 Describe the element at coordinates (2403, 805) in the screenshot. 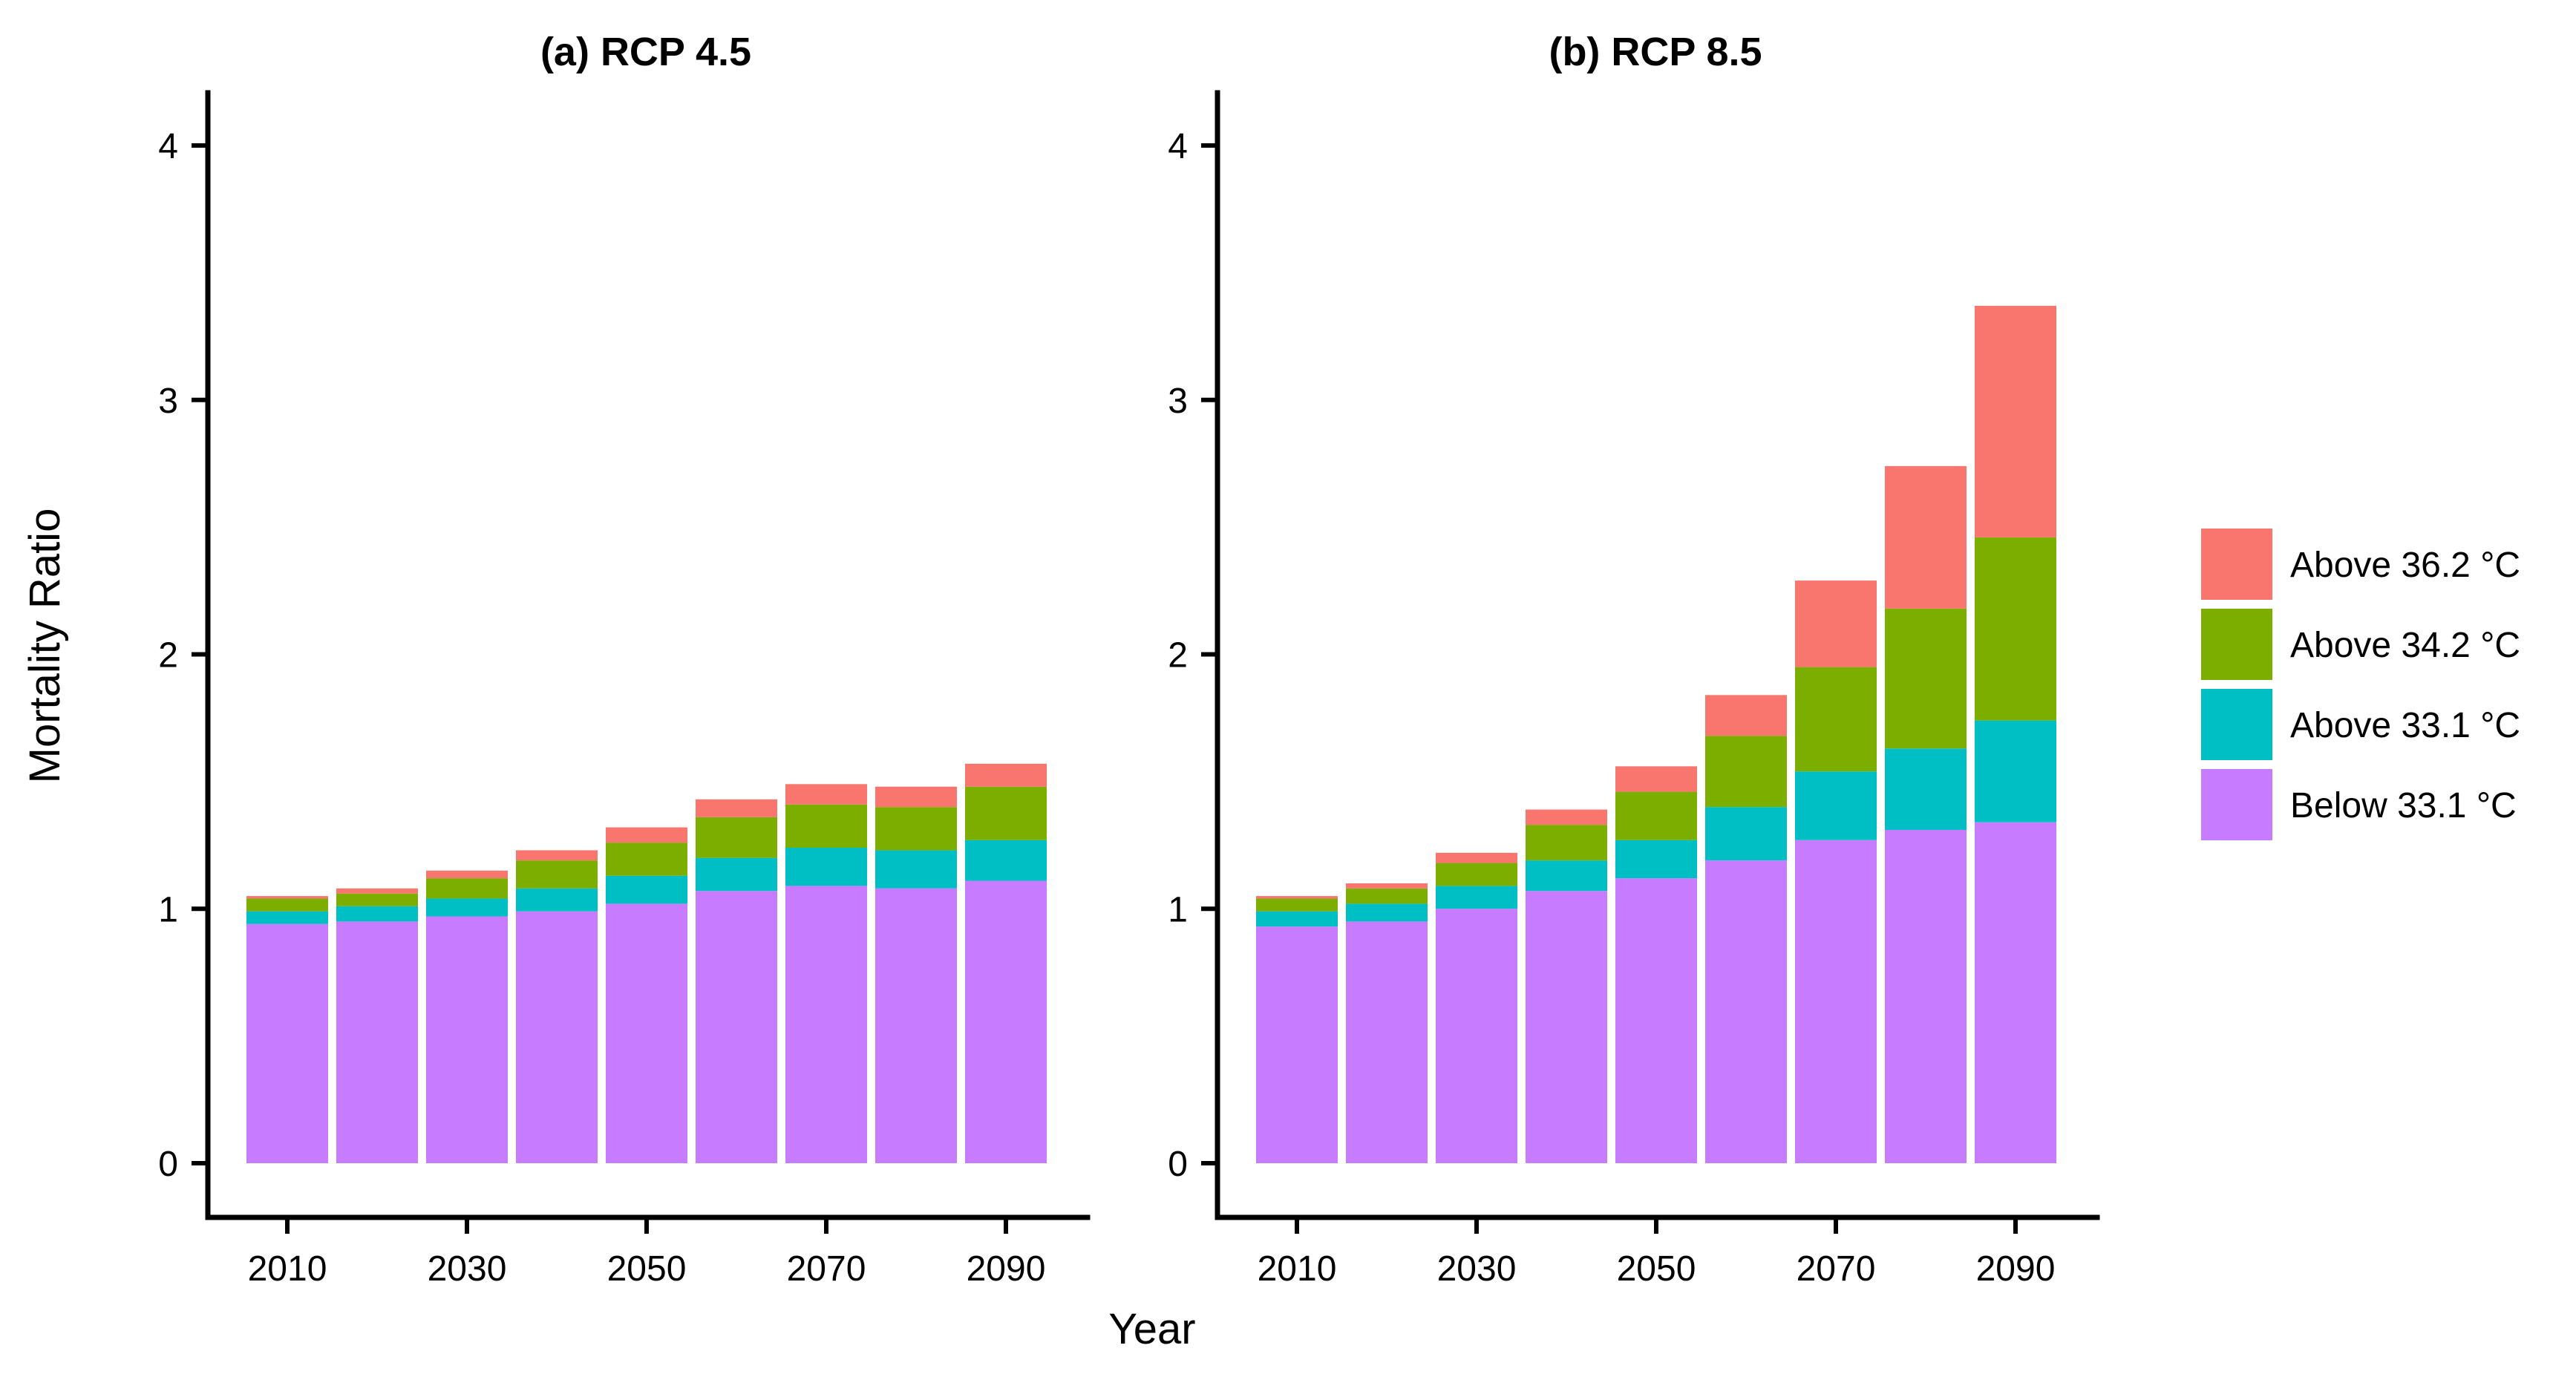

I see `legend-label: Below 33.1 °C` at that location.